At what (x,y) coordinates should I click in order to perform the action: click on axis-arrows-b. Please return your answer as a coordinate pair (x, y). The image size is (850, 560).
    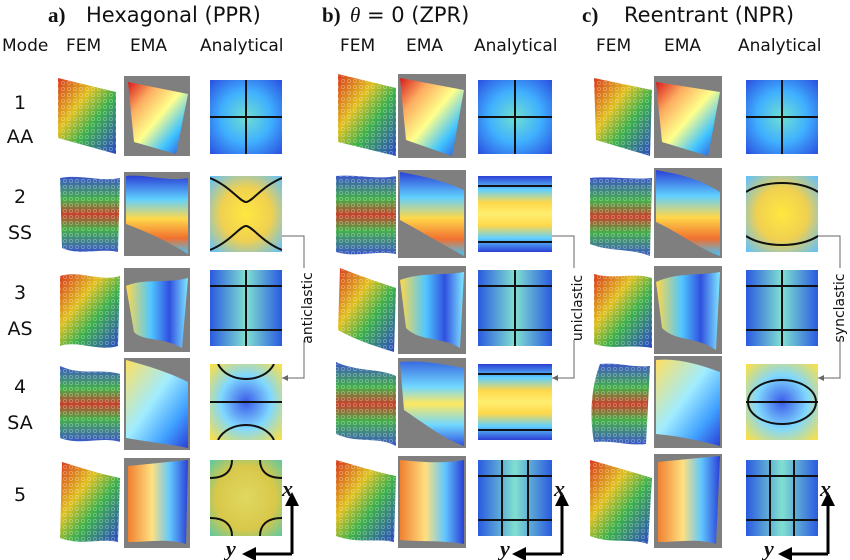
    Looking at the image, I should click on (540, 526).